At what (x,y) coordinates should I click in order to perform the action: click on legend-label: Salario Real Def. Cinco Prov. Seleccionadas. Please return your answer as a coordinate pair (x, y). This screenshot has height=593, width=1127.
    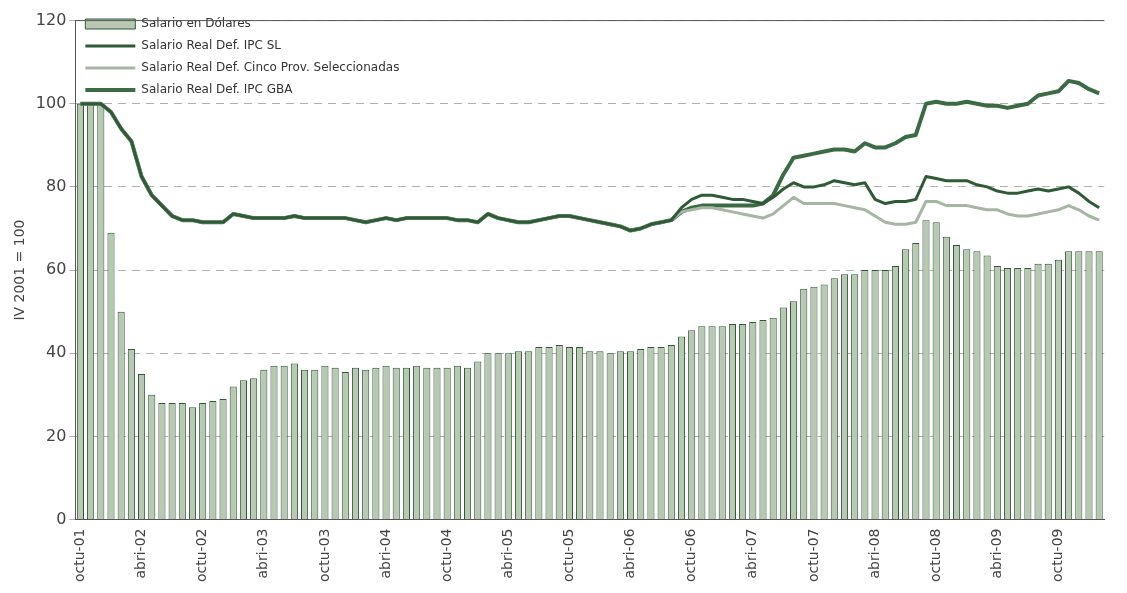
    Looking at the image, I should click on (270, 67).